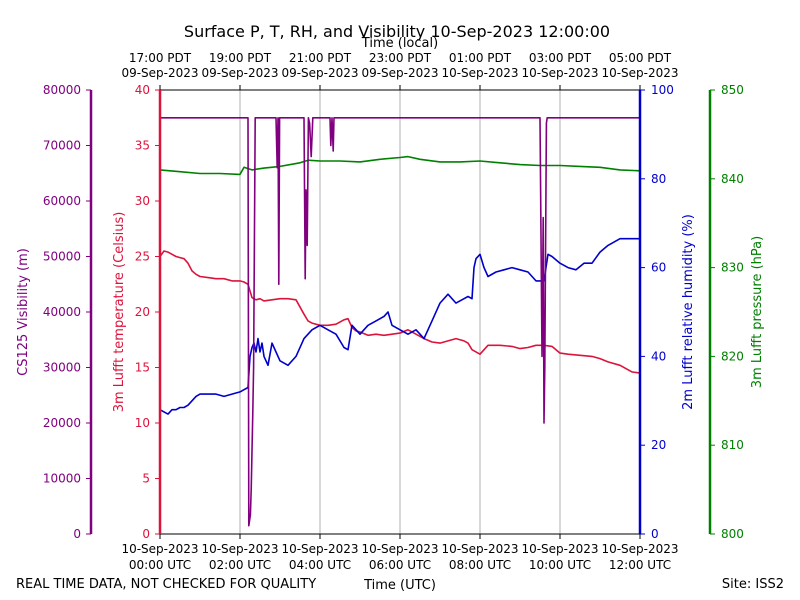  I want to click on pressure-tick-label: 820, so click(732, 356).